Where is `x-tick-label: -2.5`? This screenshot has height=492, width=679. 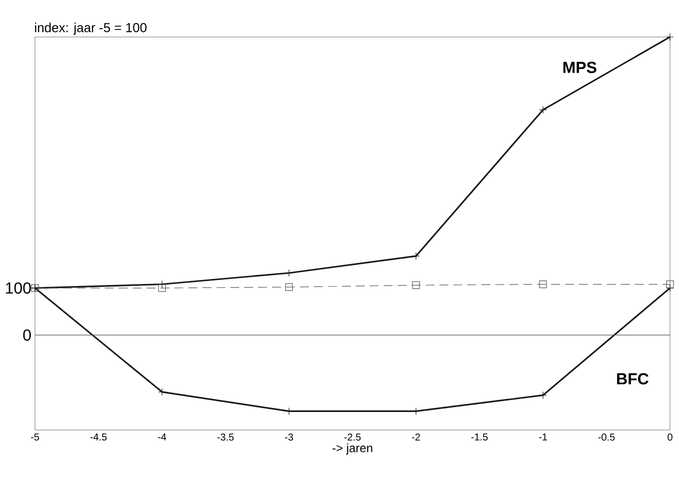
x-tick-label: -2.5 is located at coordinates (352, 437).